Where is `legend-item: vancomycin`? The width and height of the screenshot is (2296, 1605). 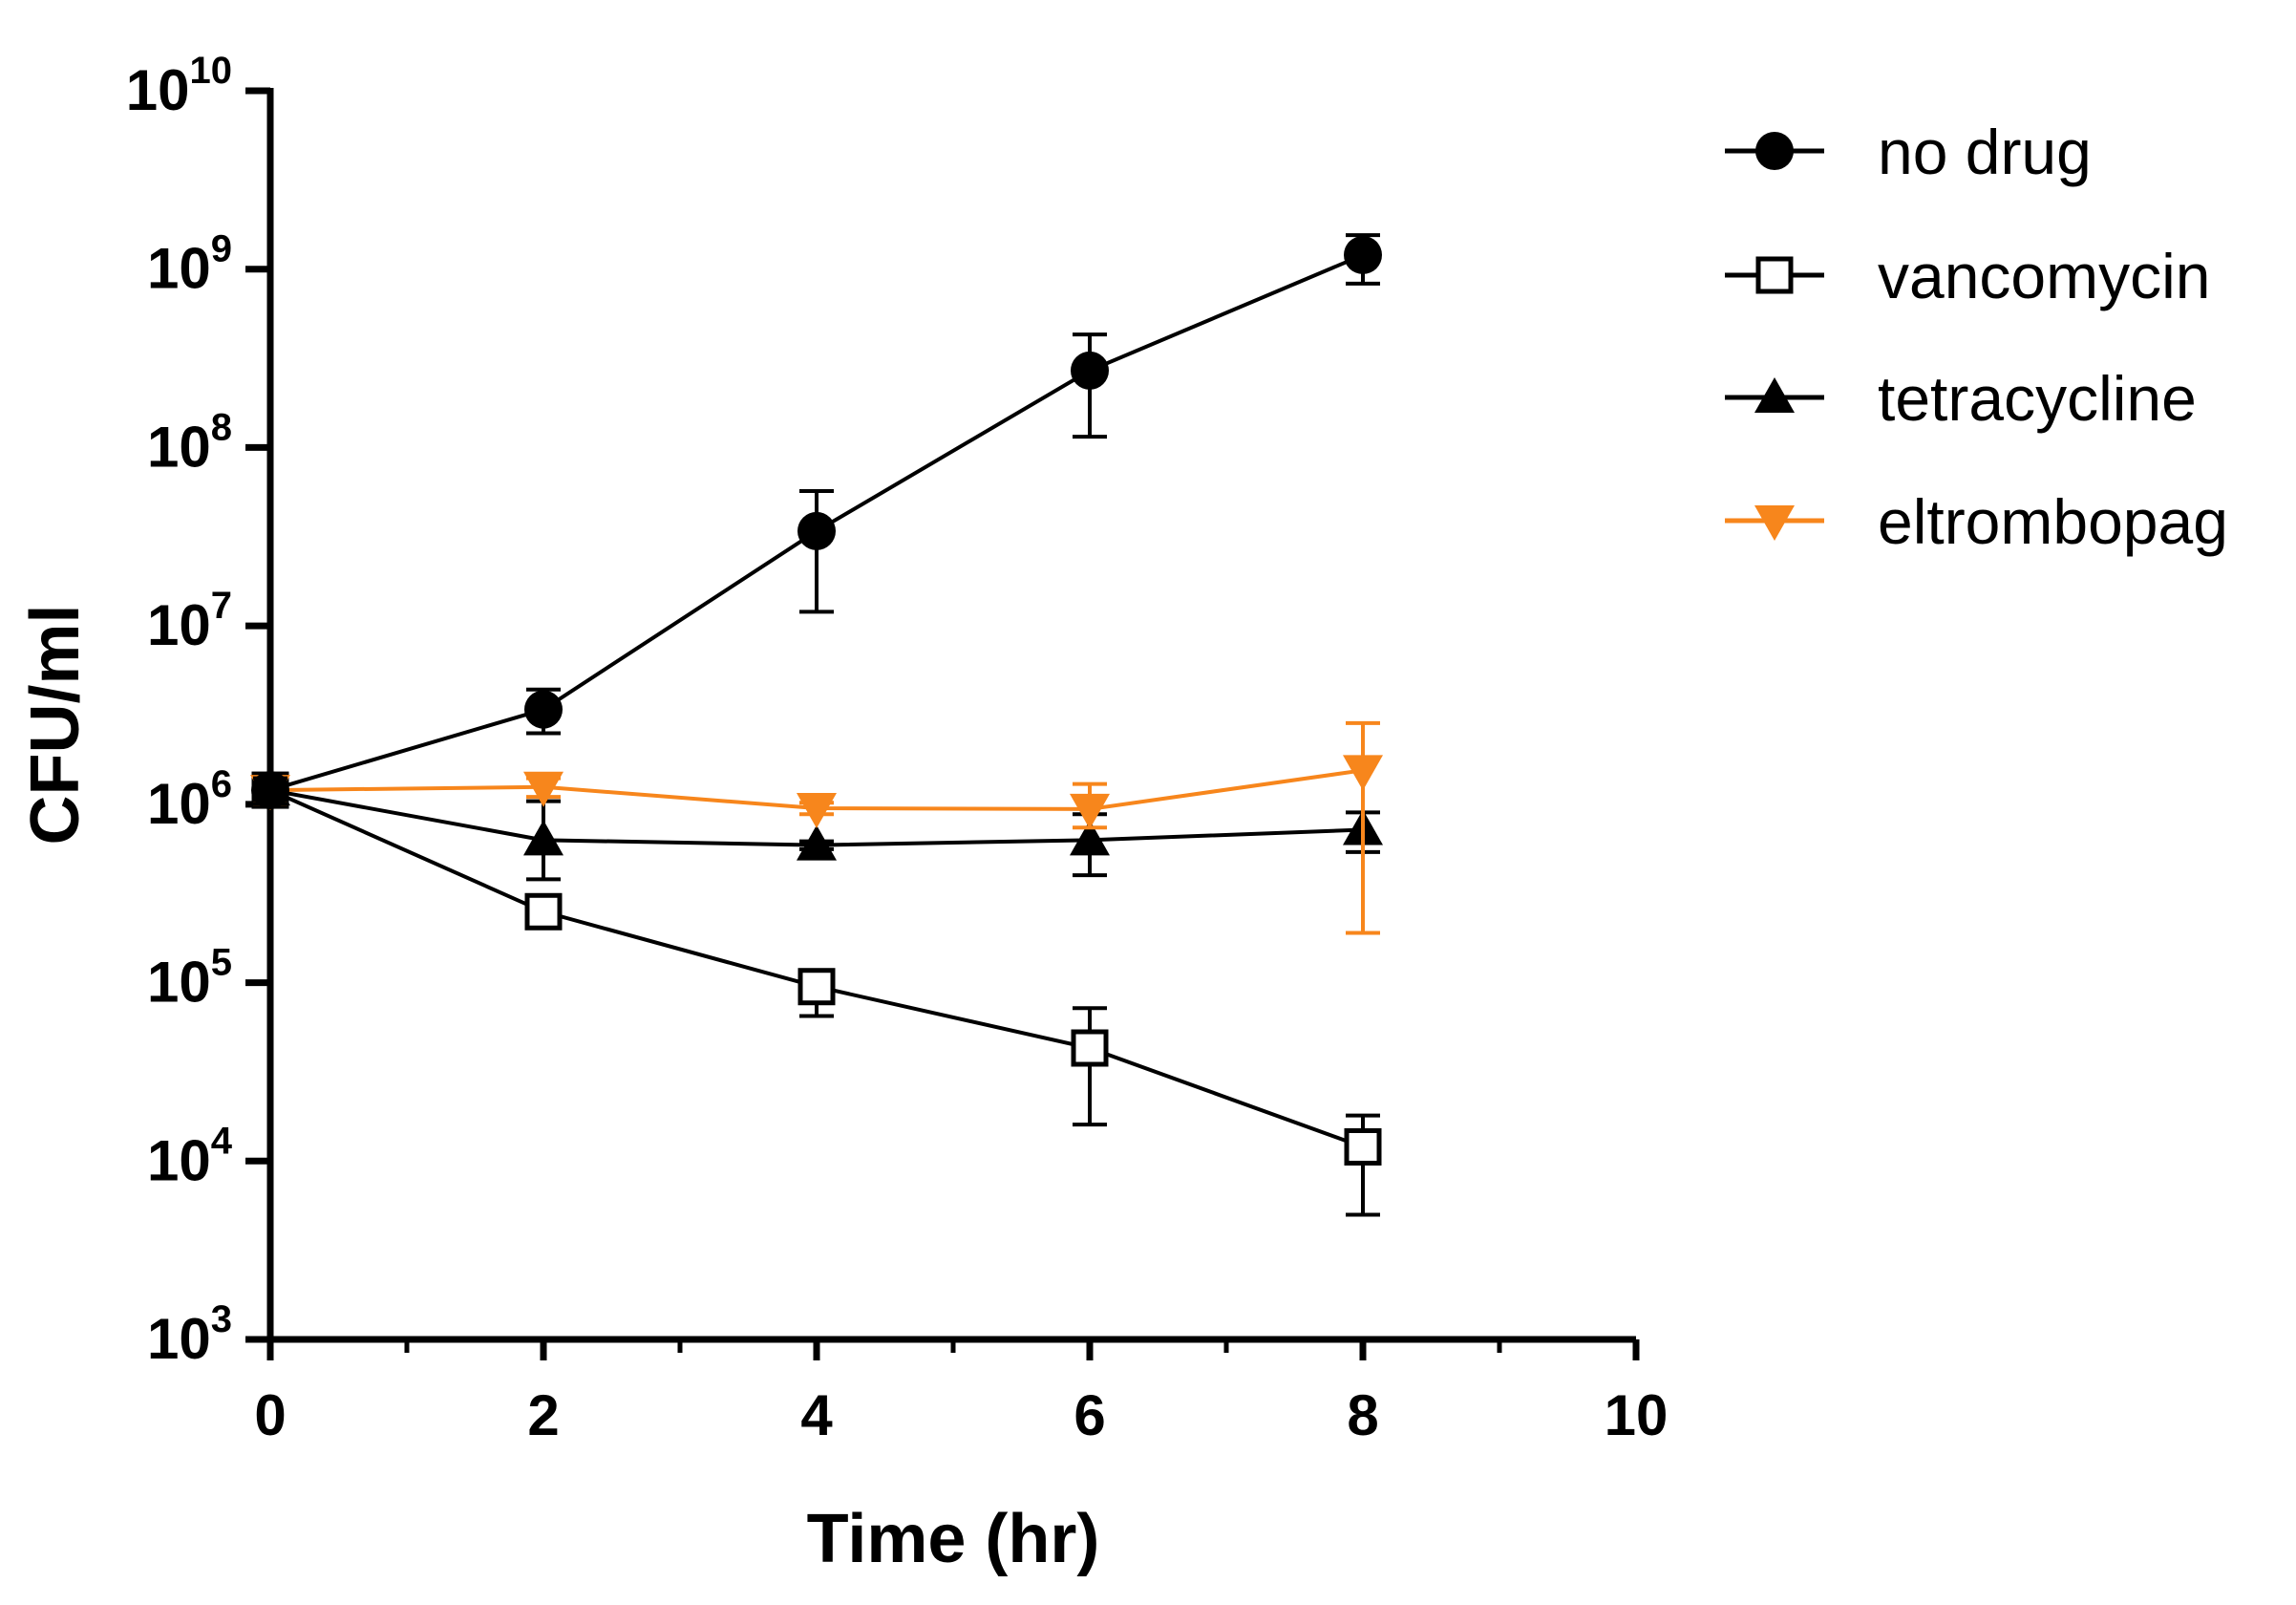 legend-item: vancomycin is located at coordinates (1967, 276).